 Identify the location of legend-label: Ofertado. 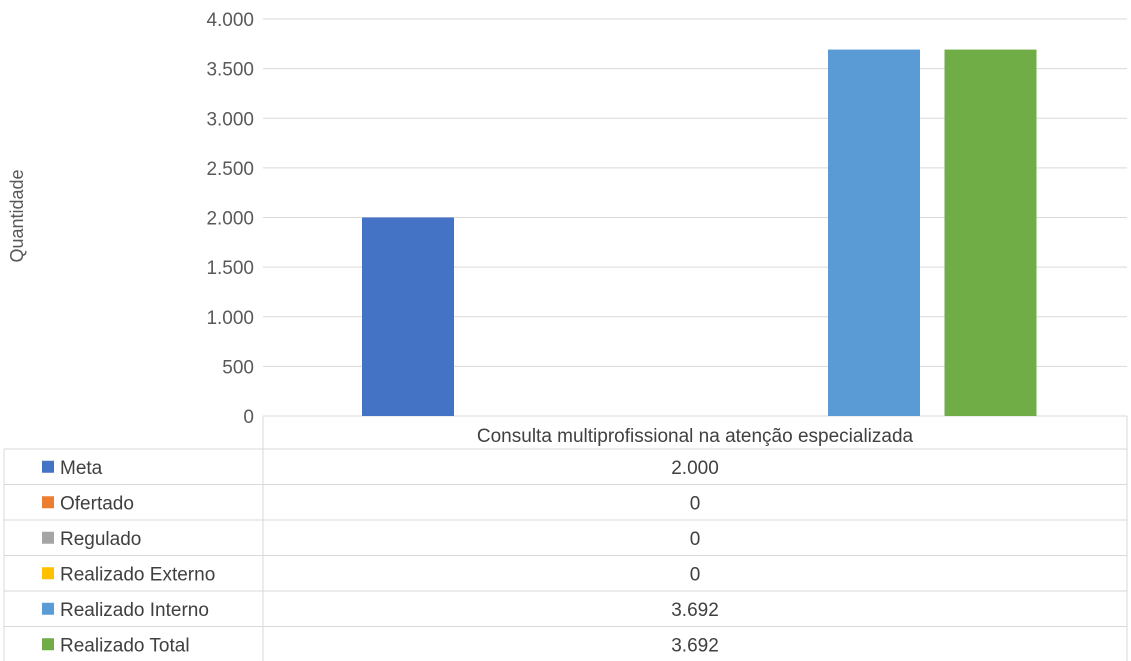
(97, 503).